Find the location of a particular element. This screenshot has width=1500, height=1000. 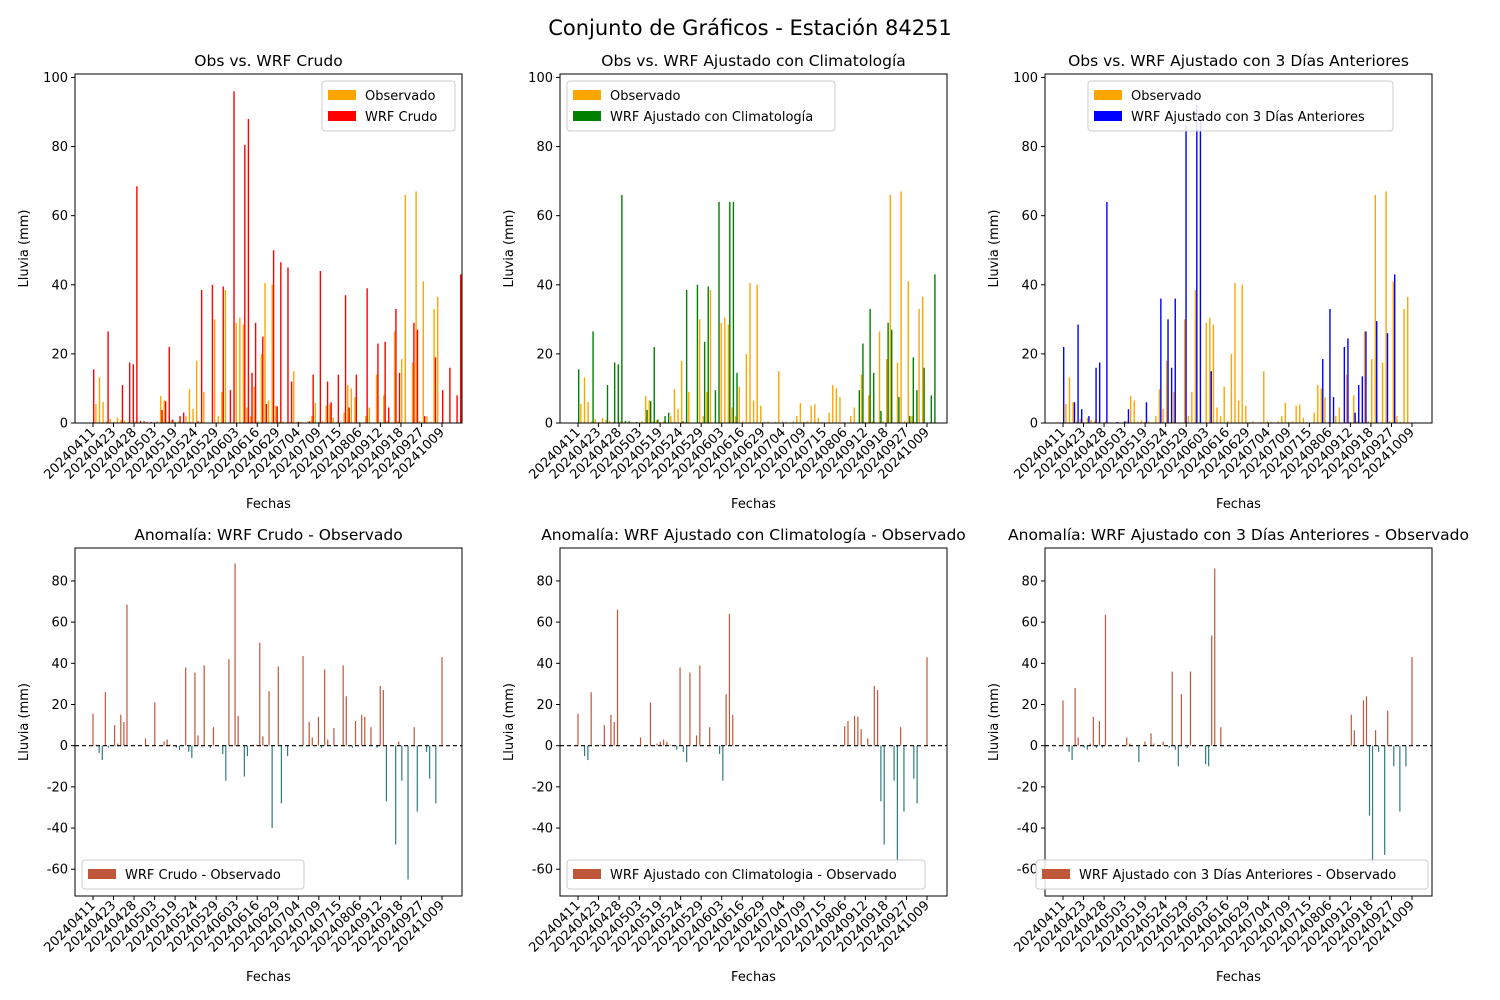

y-tick-label: 40 is located at coordinates (544, 664).